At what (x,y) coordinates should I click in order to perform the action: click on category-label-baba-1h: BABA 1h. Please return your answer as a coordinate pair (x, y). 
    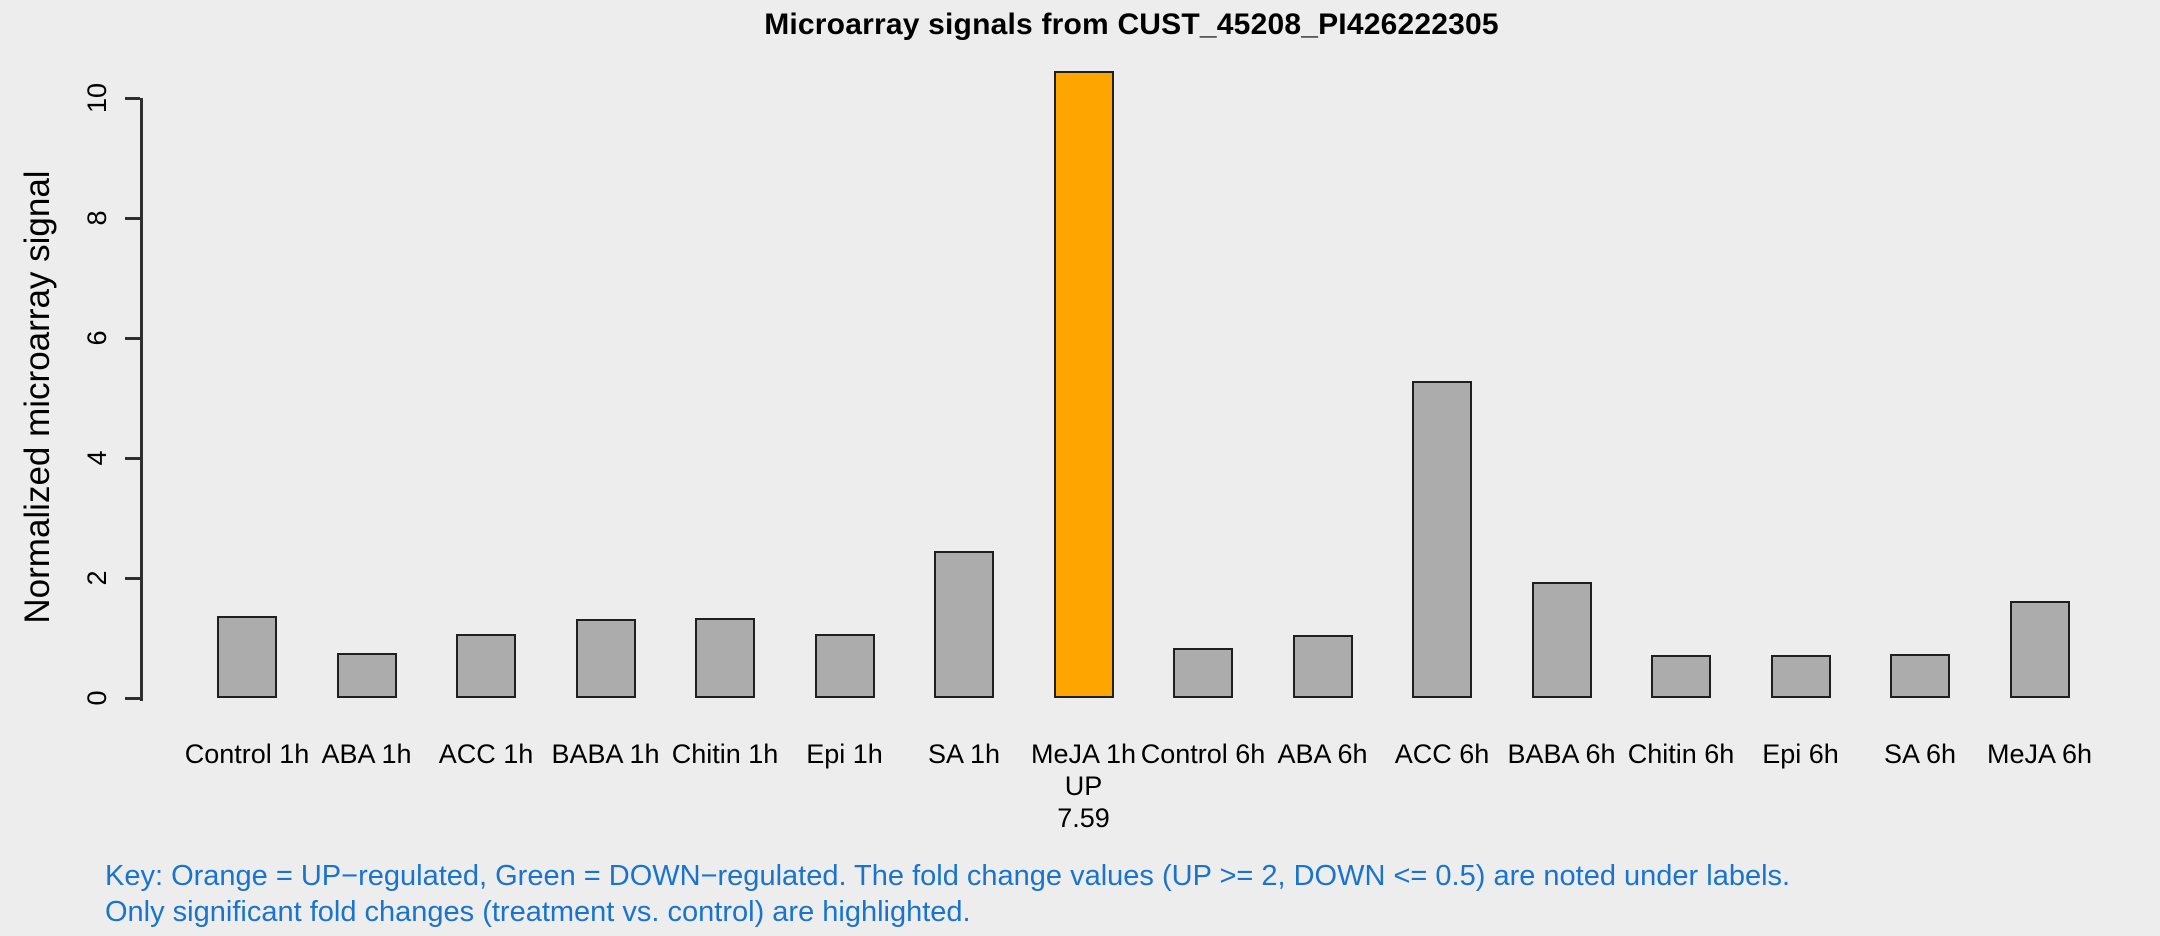
    Looking at the image, I should click on (605, 754).